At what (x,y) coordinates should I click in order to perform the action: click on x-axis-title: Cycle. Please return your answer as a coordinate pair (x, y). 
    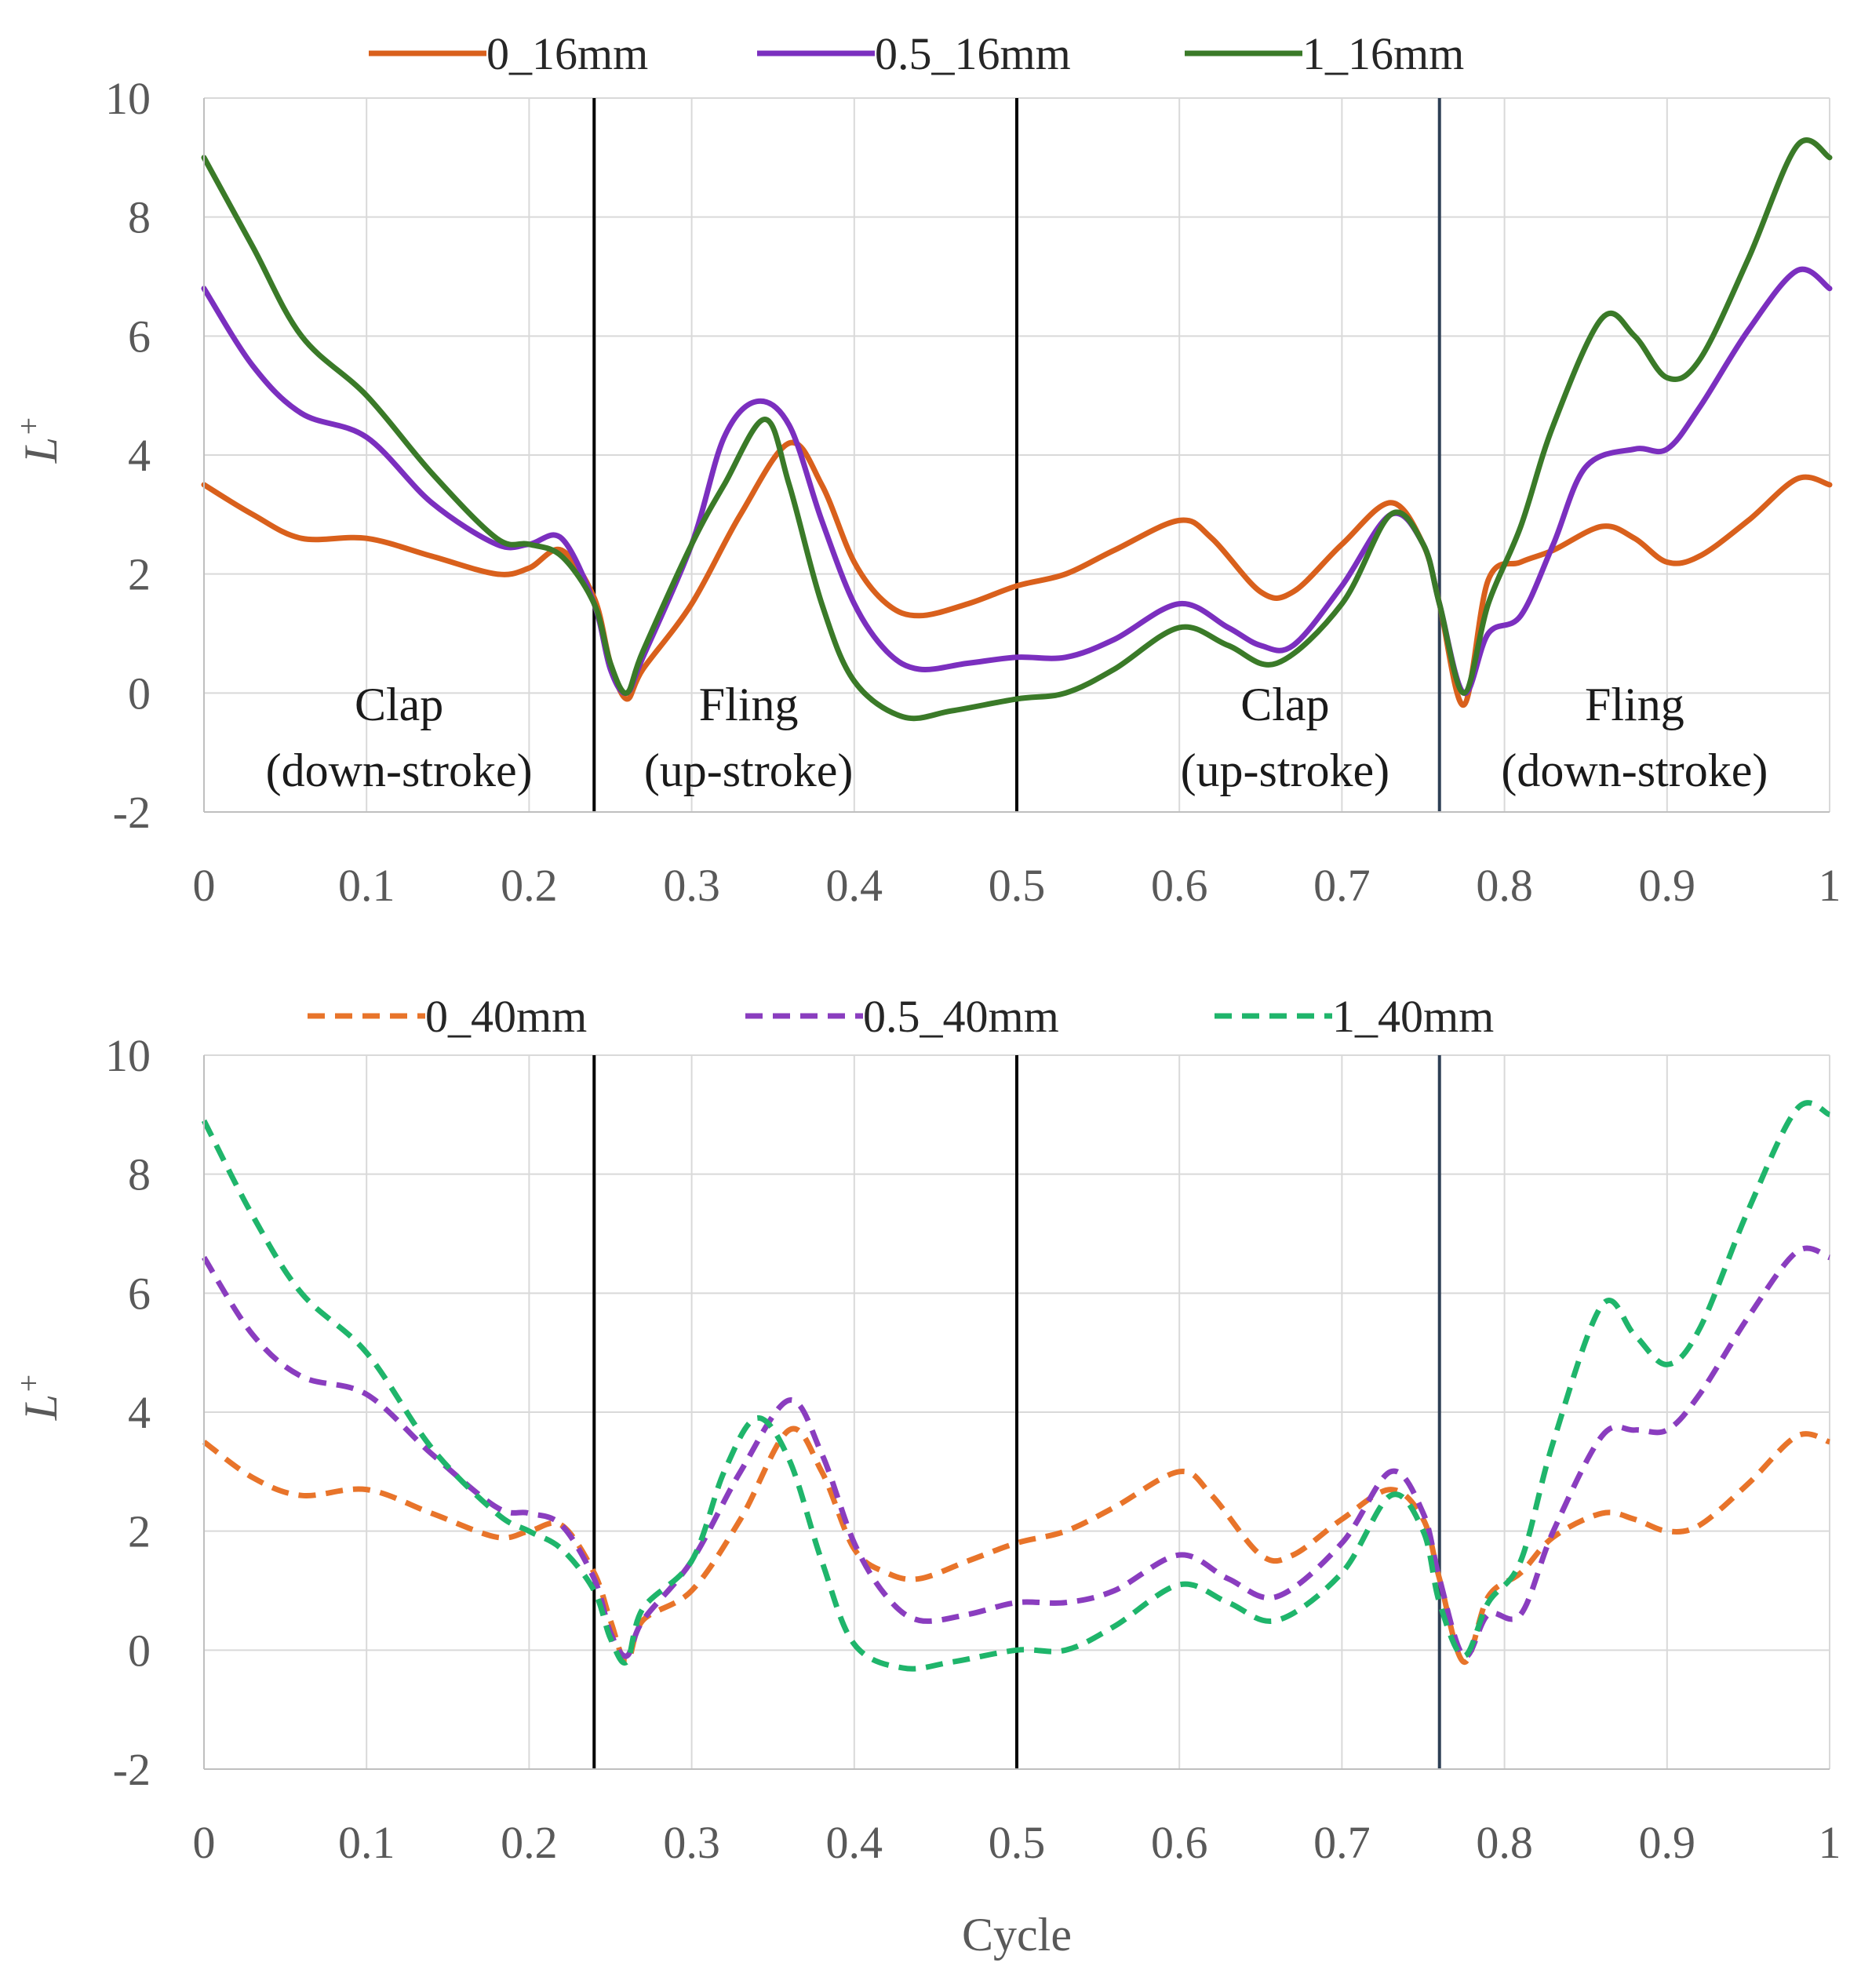
    Looking at the image, I should click on (1017, 1935).